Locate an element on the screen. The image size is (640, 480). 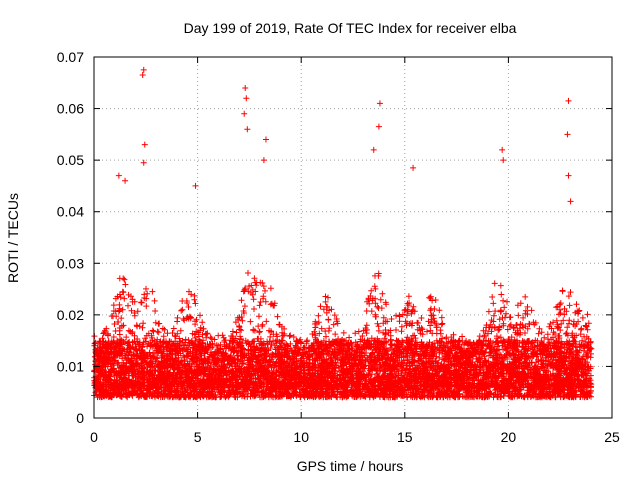
x-tick-label: 20 is located at coordinates (509, 437).